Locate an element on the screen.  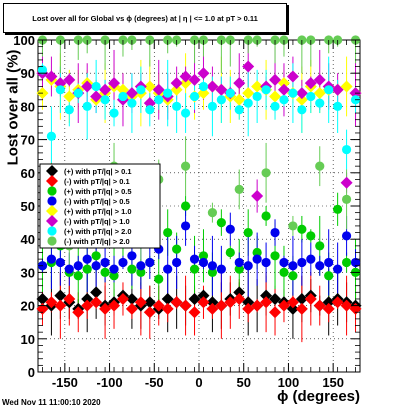
y-tick-label: 20 is located at coordinates (28, 306).